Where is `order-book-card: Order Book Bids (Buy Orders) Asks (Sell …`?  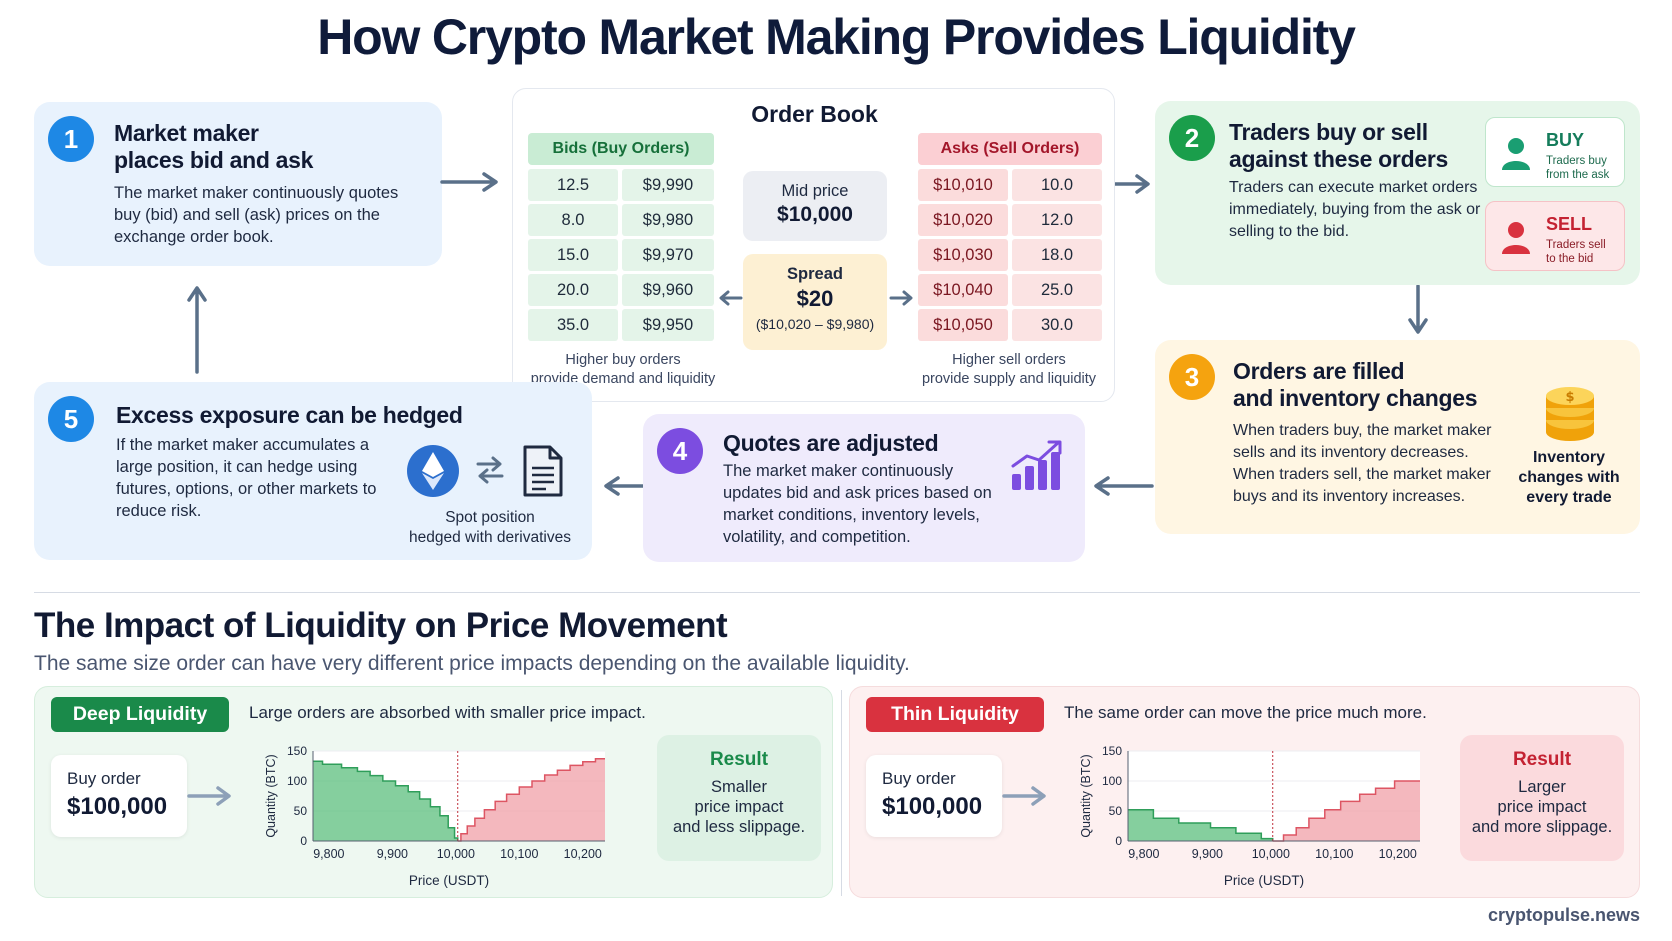
order-book-card: Order Book Bids (Buy Orders) Asks (Sell … is located at coordinates (813, 245).